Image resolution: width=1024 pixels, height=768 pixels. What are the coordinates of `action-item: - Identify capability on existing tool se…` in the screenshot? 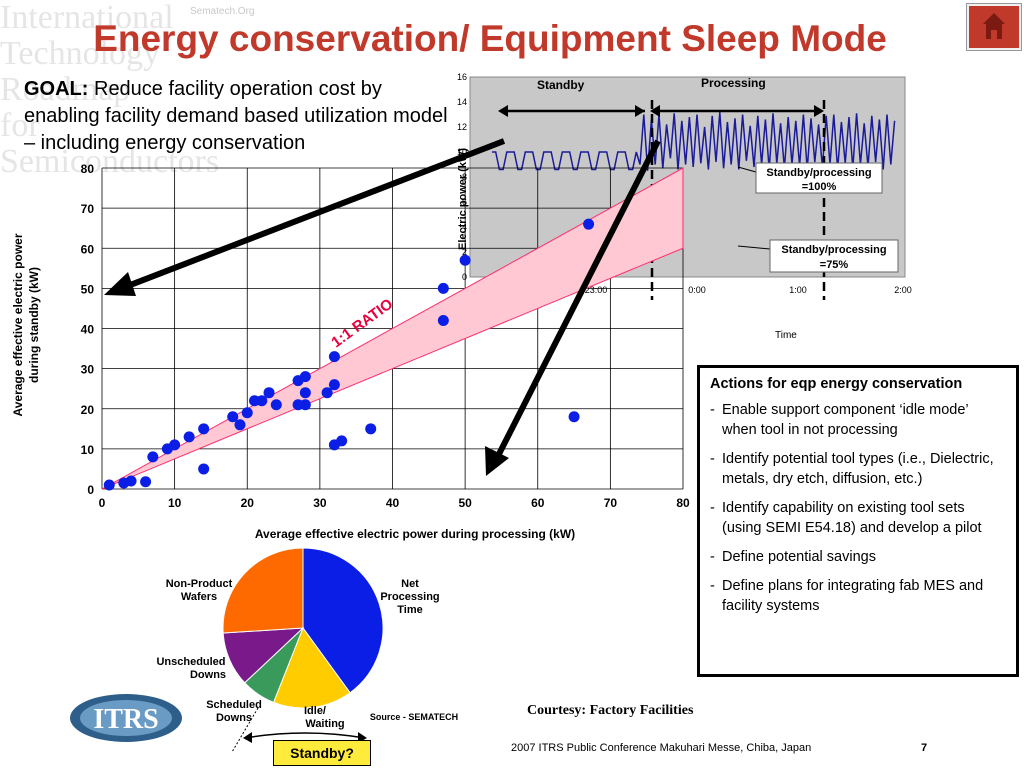 It's located at (858, 518).